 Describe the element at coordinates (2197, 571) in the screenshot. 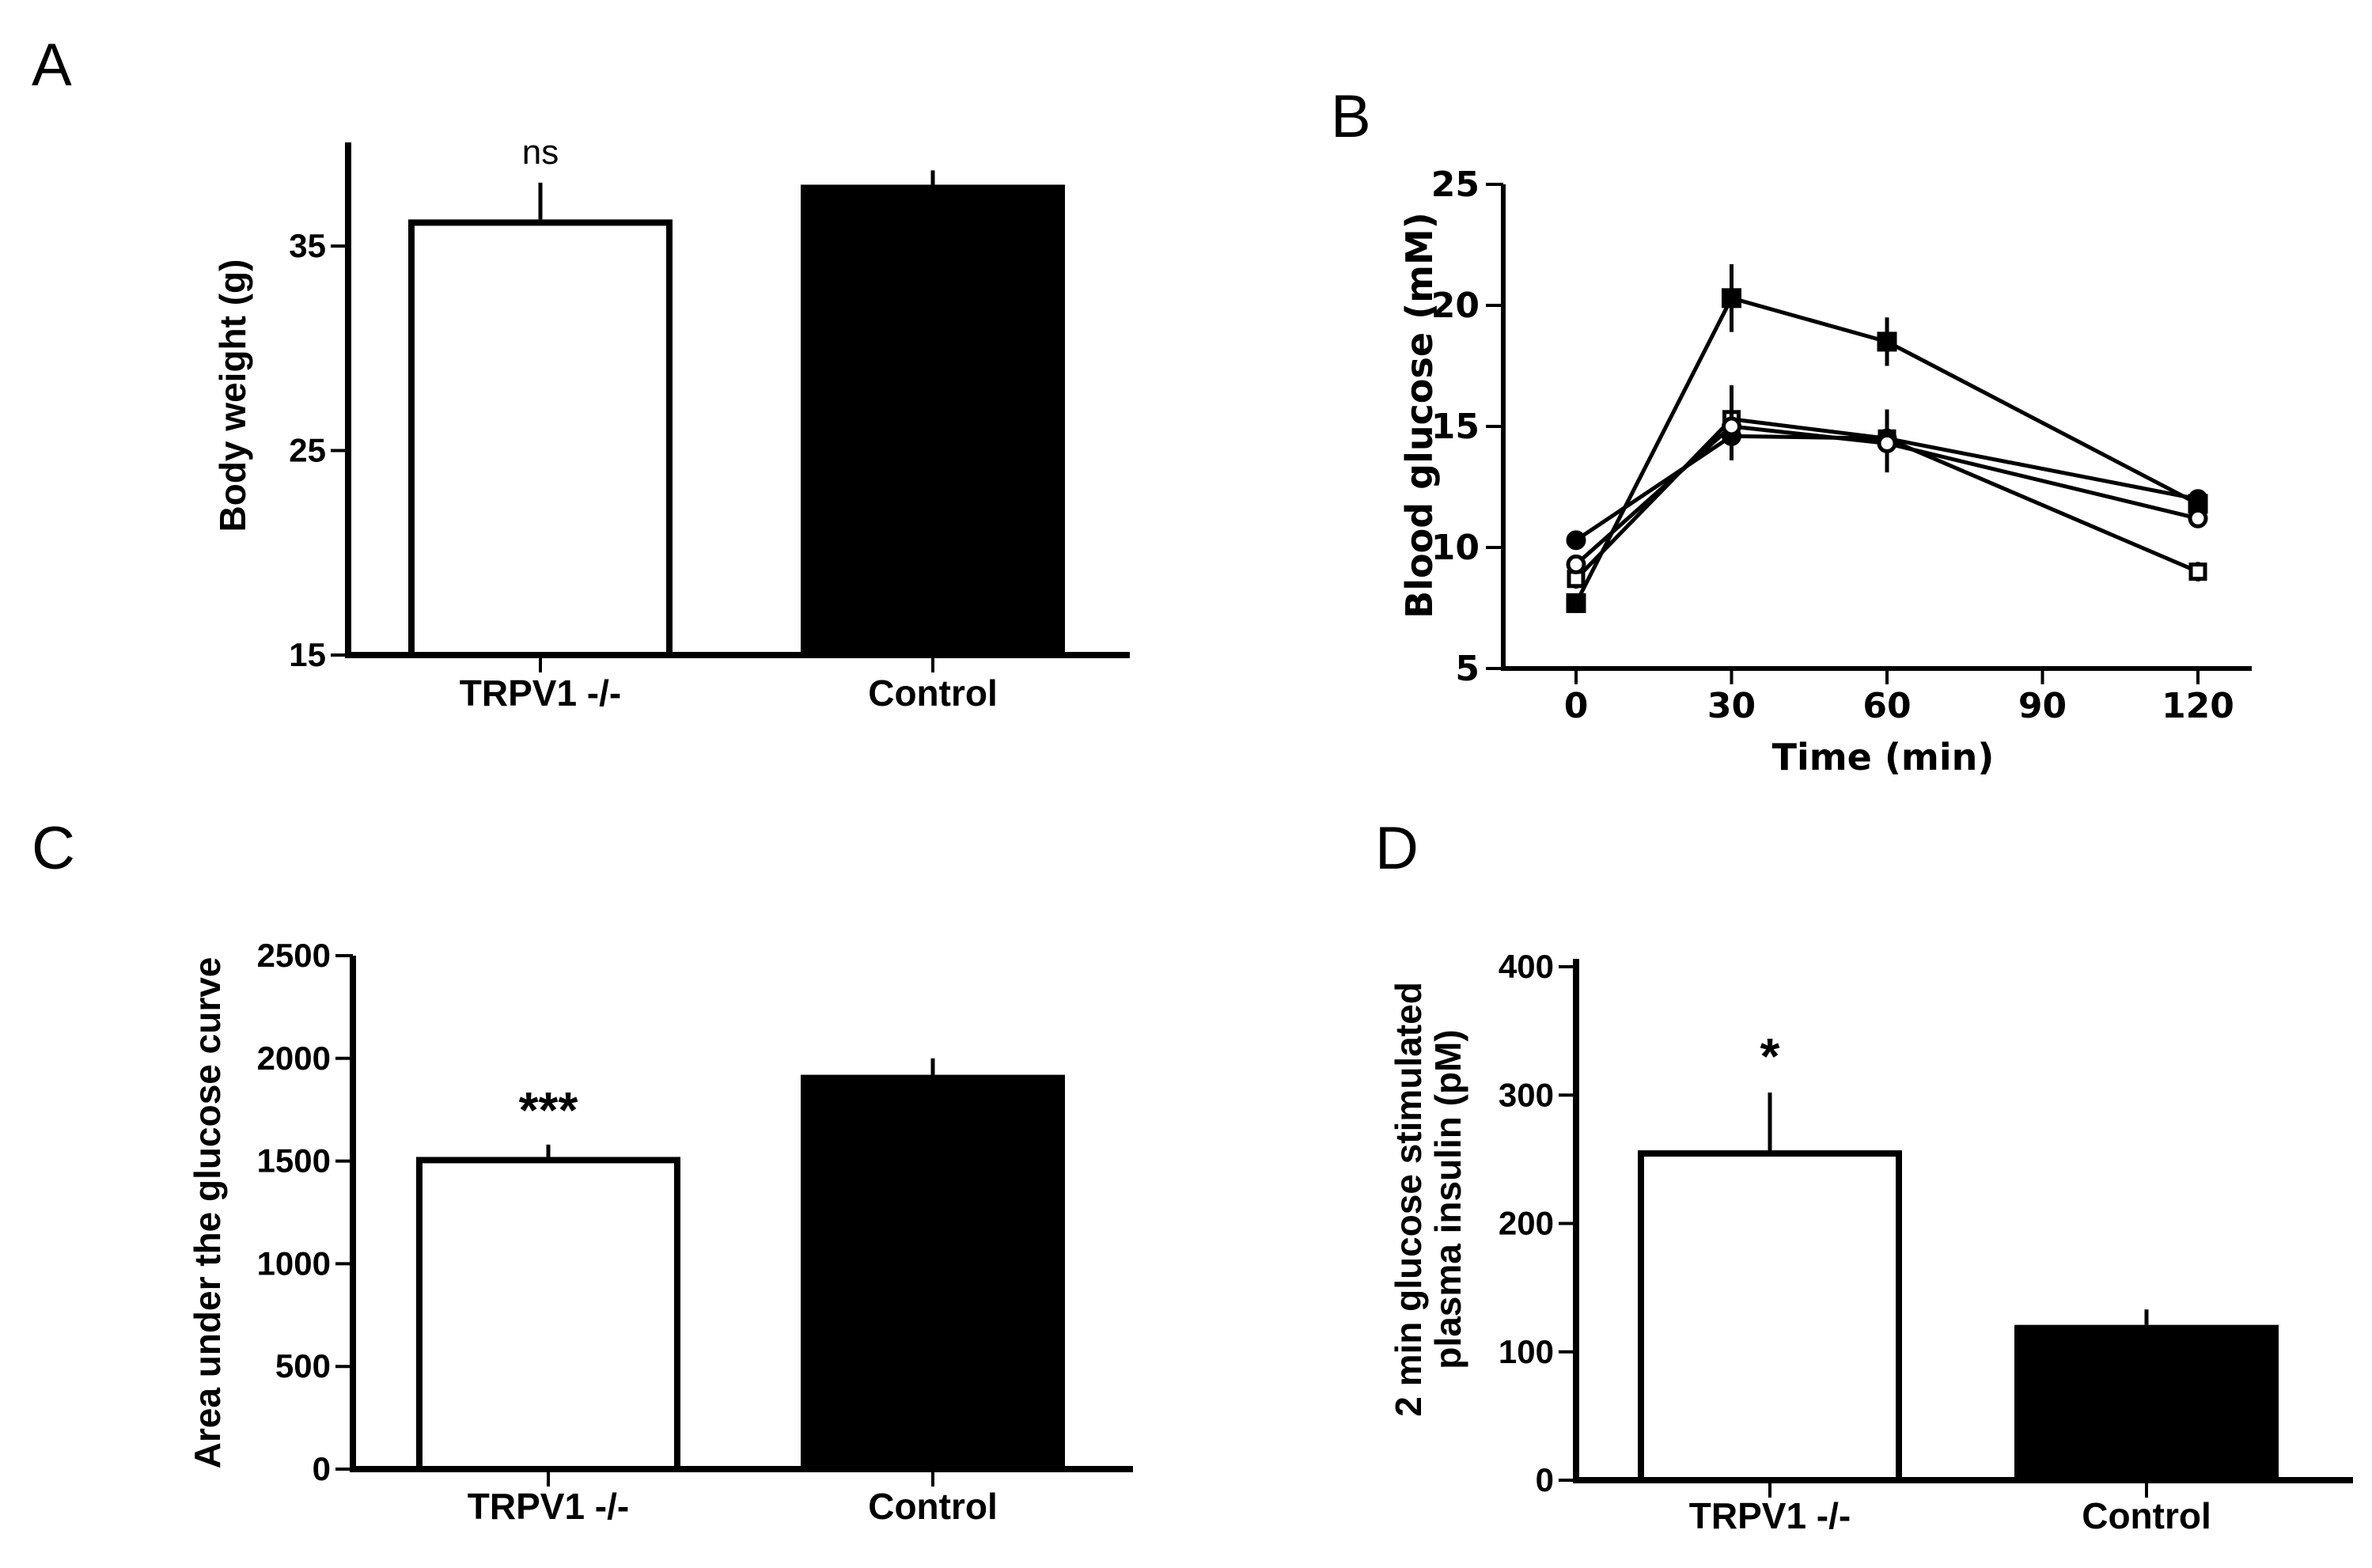

I see `data-point-square-open` at that location.